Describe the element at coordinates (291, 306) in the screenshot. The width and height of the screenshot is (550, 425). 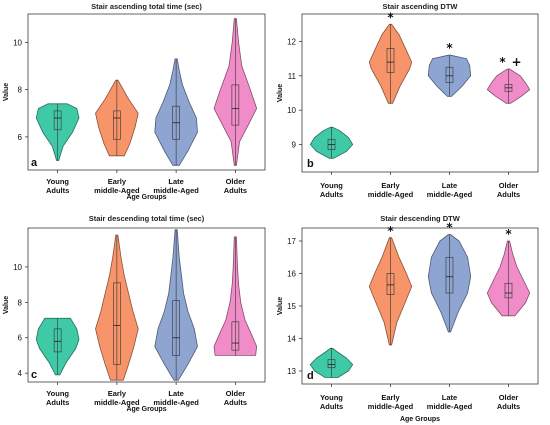
I see `y-tick-label: 15` at that location.